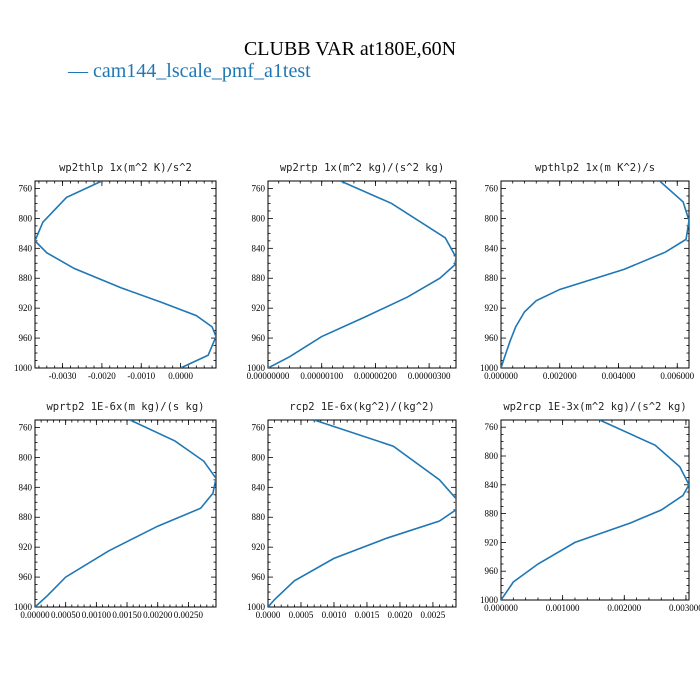 This screenshot has height=700, width=700. What do you see at coordinates (321, 376) in the screenshot?
I see `x-tick-label: 0.00000100` at bounding box center [321, 376].